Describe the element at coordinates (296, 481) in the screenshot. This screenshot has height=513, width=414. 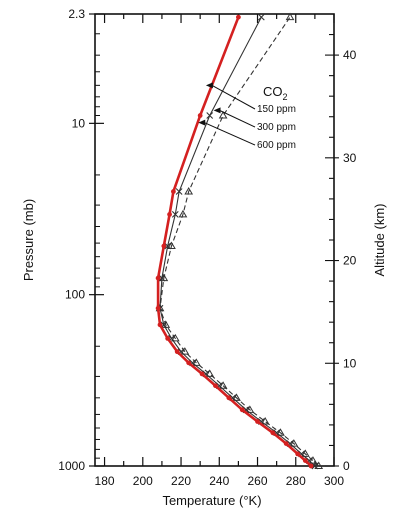
I see `x-tick-label: 280` at that location.